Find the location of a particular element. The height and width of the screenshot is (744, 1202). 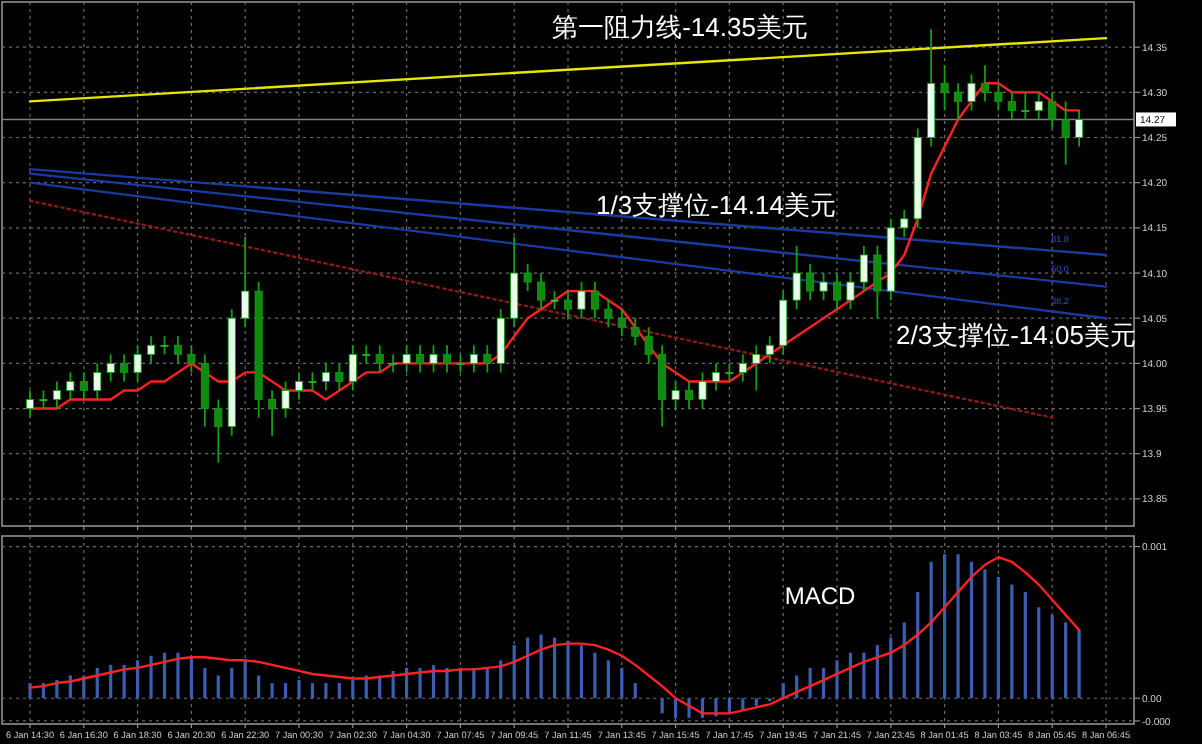

annotation: MACD is located at coordinates (820, 596).